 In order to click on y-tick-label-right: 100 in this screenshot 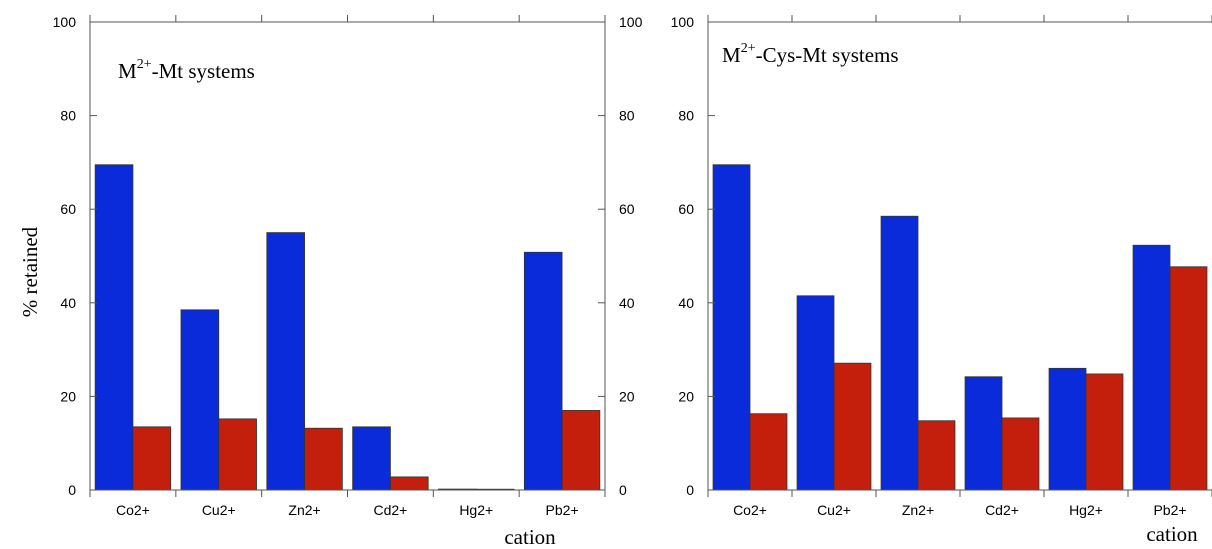, I will do `click(631, 22)`.